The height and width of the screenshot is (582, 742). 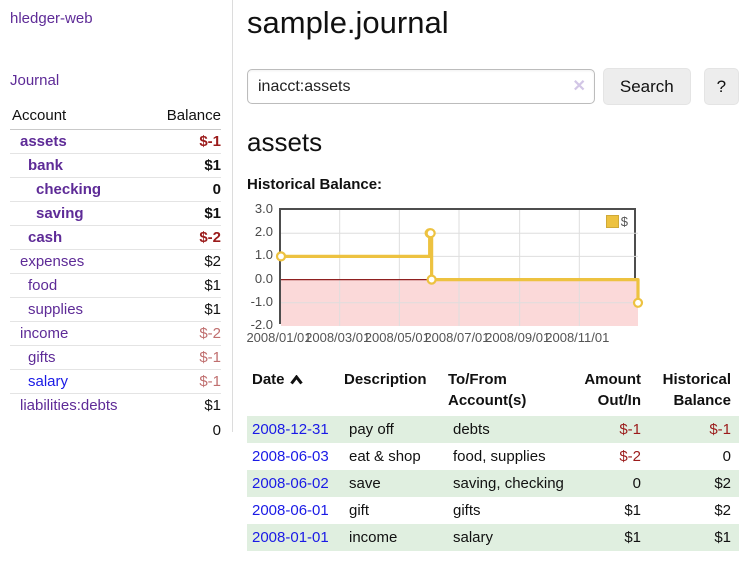 What do you see at coordinates (115, 381) in the screenshot?
I see `account-row: salary $-1` at bounding box center [115, 381].